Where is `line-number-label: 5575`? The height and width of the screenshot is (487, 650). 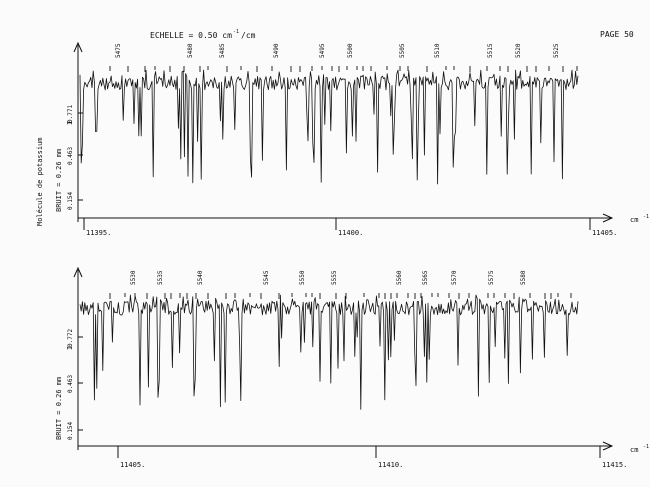
line-number-label: 5575 is located at coordinates (491, 277).